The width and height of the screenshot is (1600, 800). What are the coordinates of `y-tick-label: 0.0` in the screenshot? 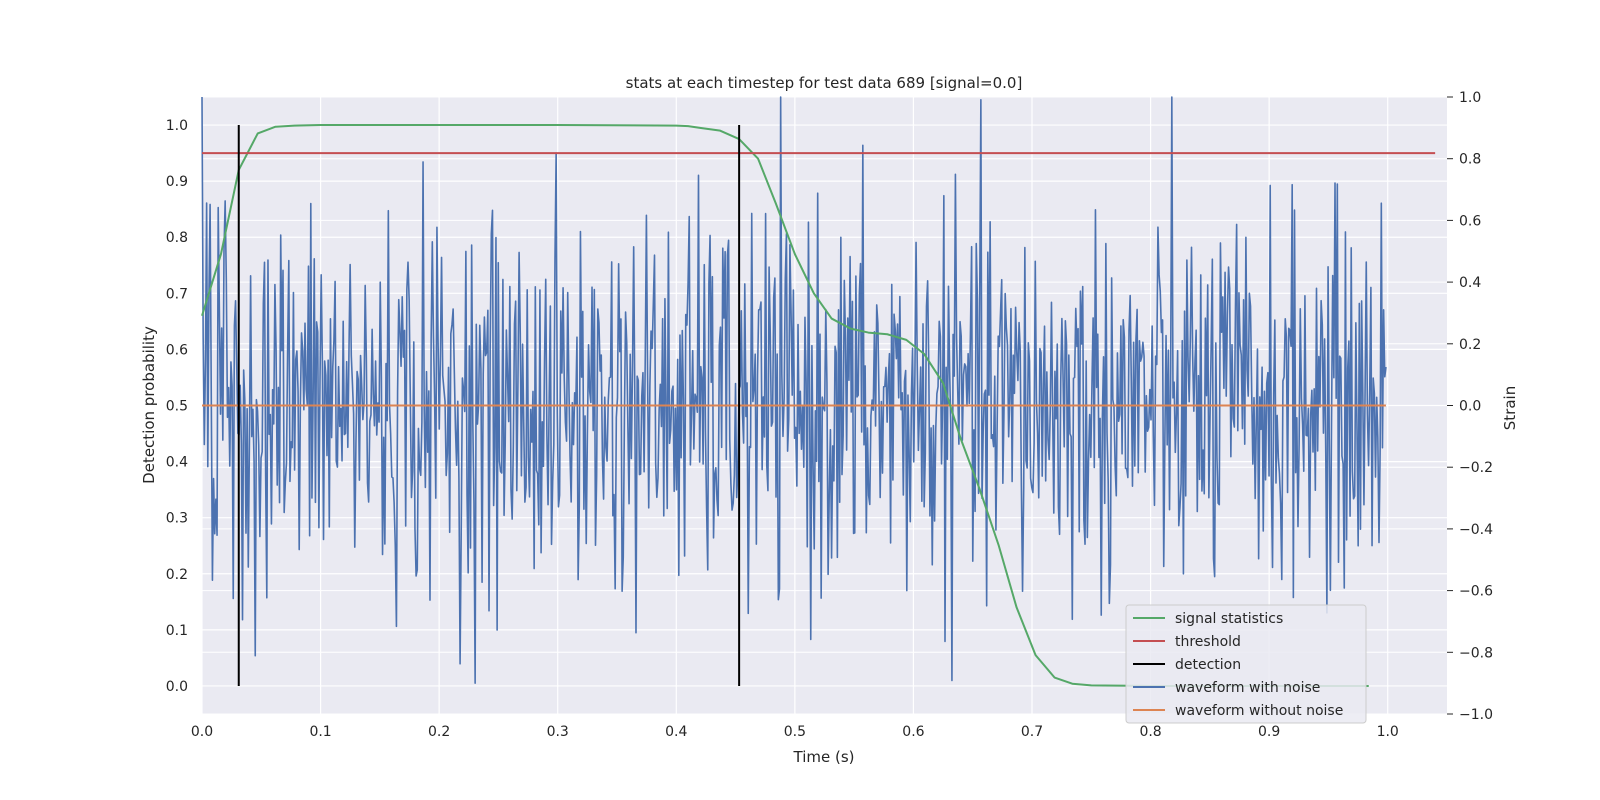 It's located at (177, 687).